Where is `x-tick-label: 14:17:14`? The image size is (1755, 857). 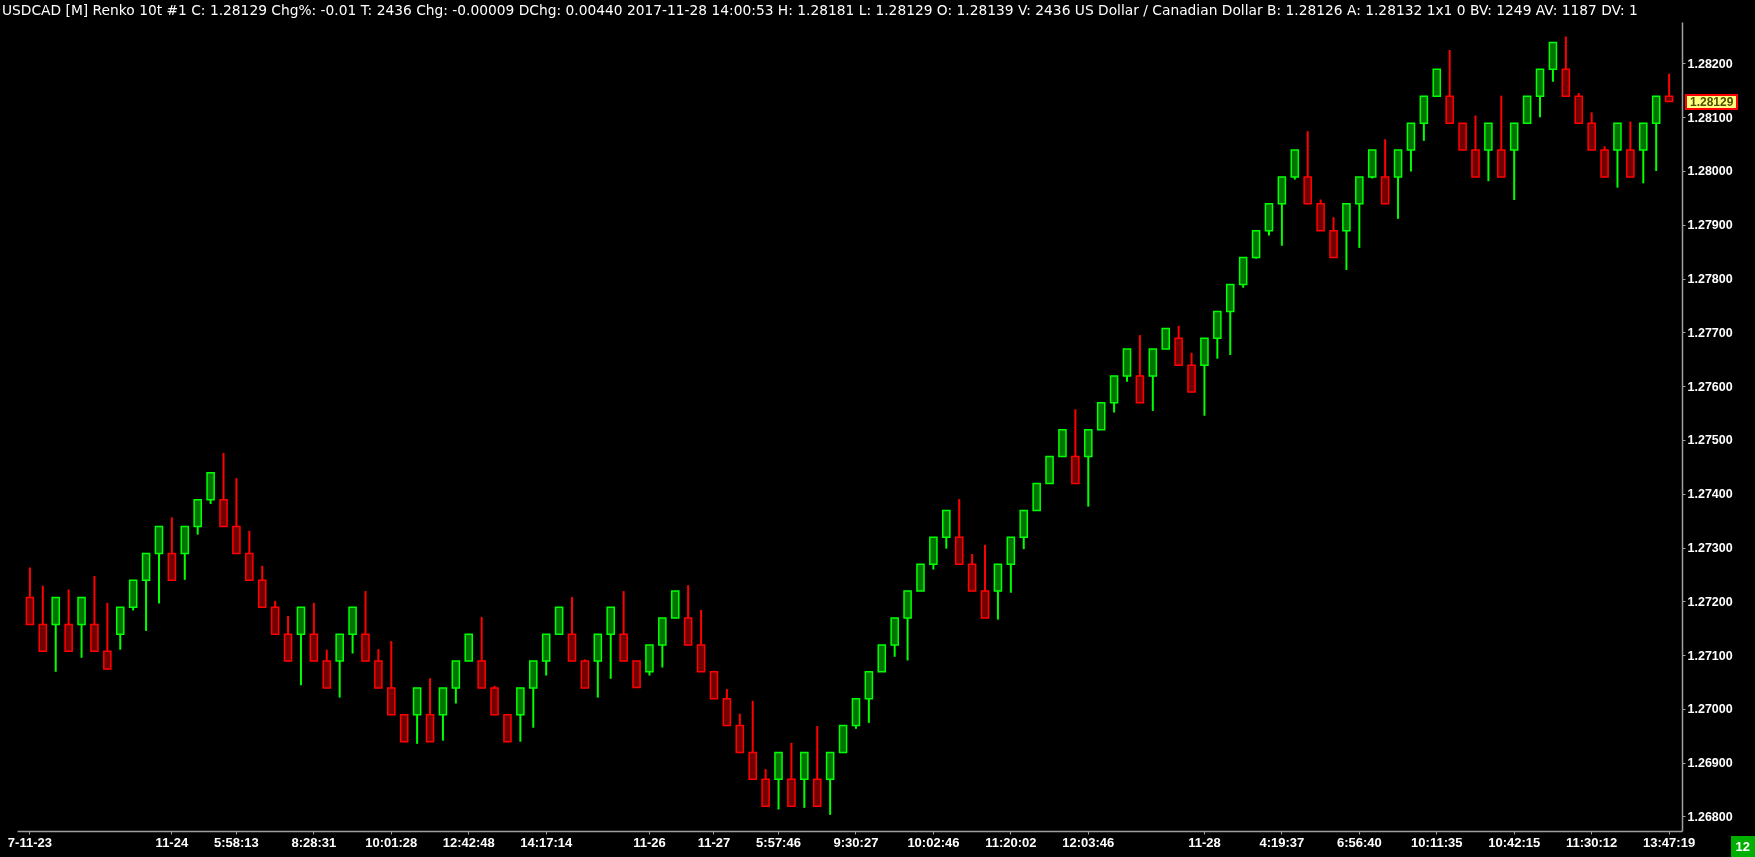 x-tick-label: 14:17:14 is located at coordinates (546, 842).